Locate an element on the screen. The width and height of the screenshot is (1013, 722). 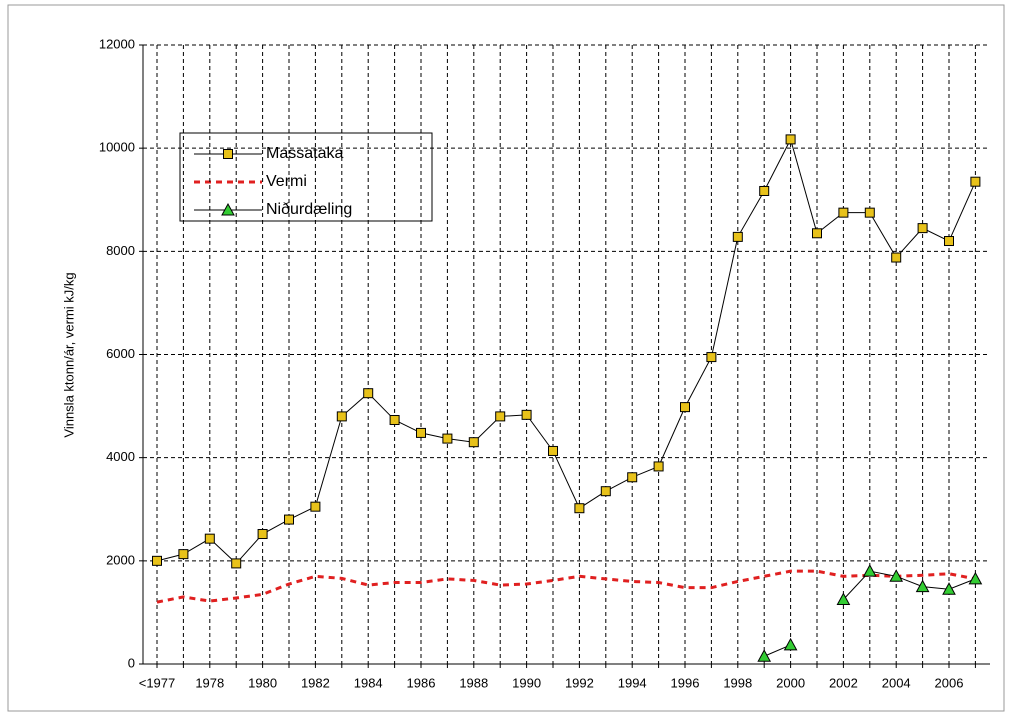
y-tick-label: 6000 is located at coordinates (120, 353).